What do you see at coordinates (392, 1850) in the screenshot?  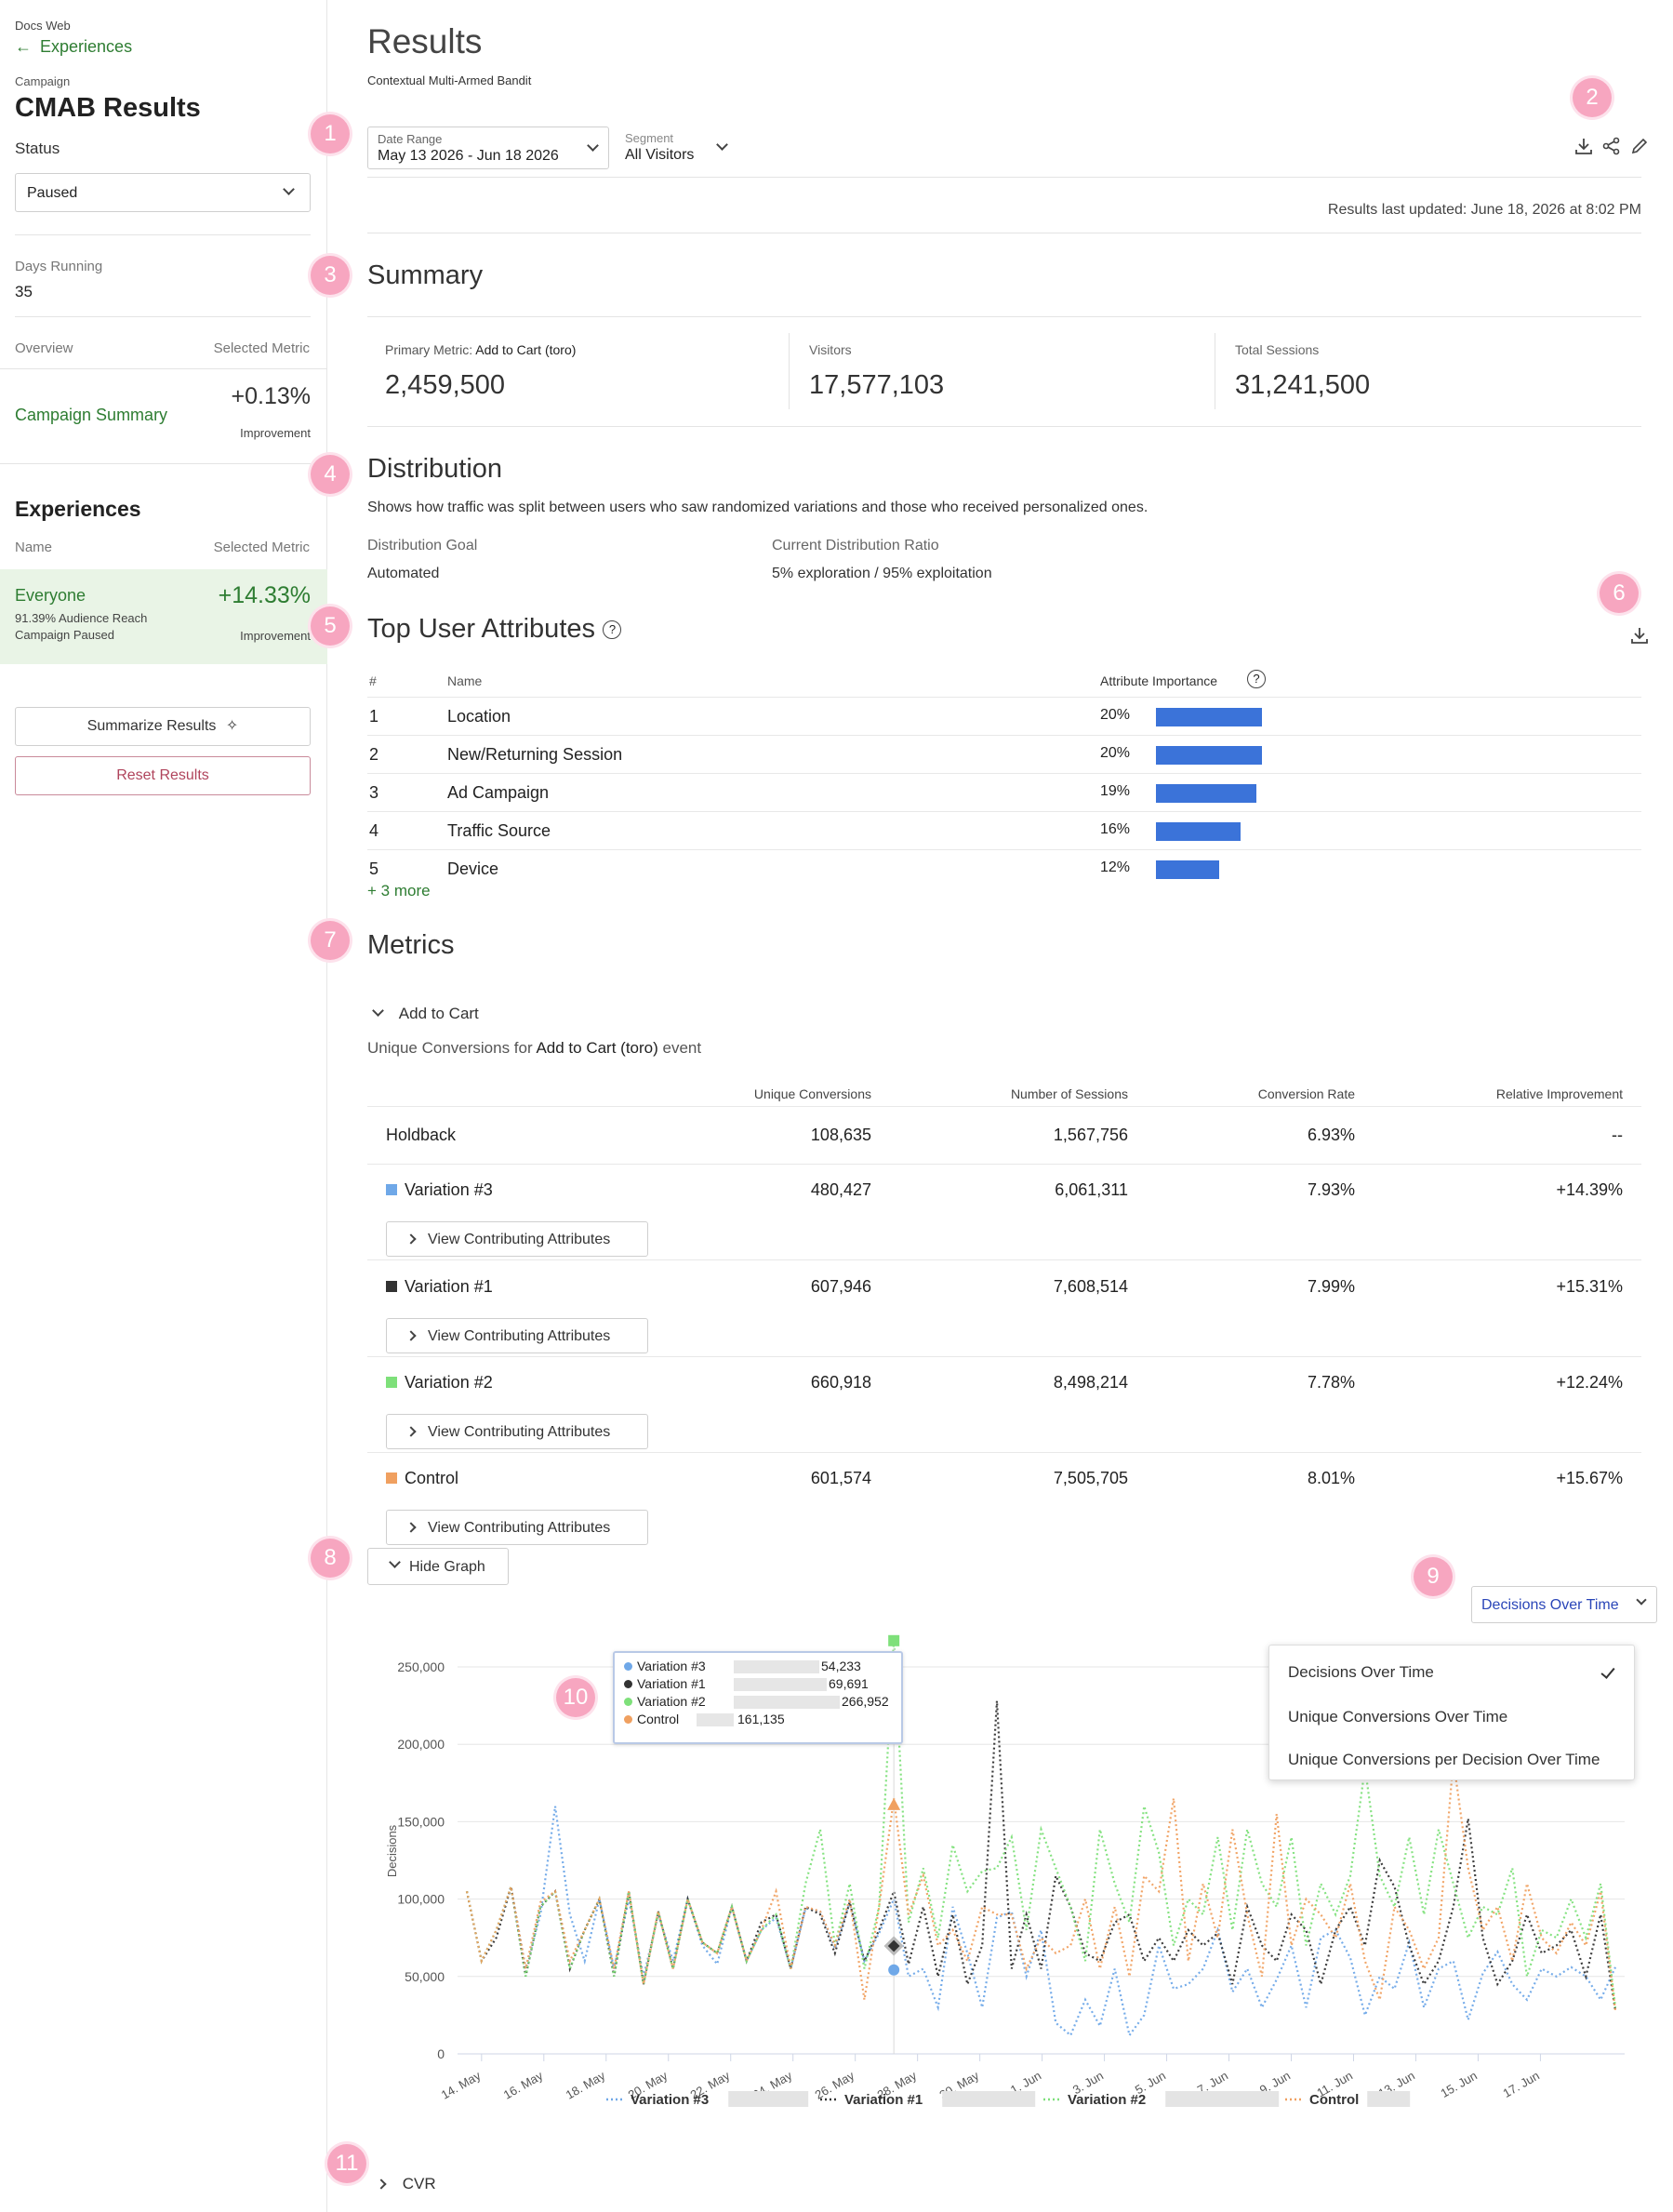 I see `y-axis-label: Decisions` at bounding box center [392, 1850].